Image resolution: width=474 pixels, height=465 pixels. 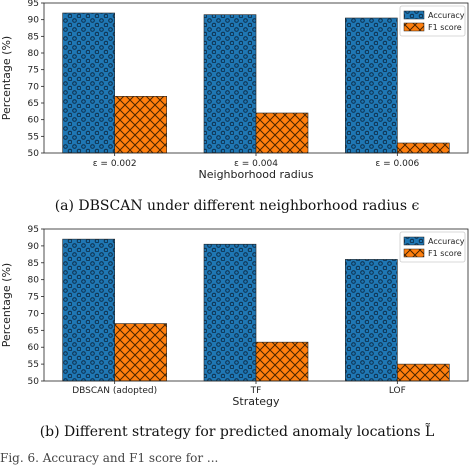 I want to click on x-tick-label: LOF, so click(x=397, y=391).